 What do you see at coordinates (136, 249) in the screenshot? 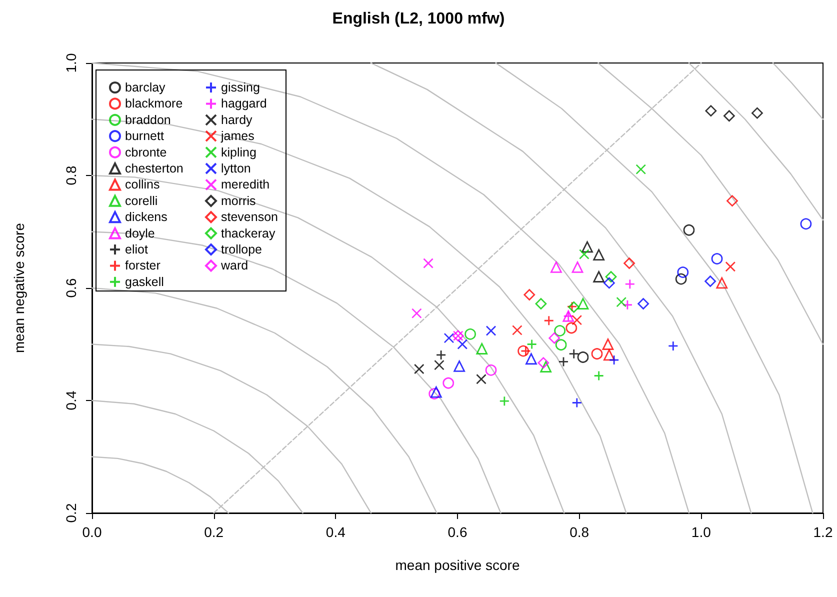
I see `legend-label: eliot` at bounding box center [136, 249].